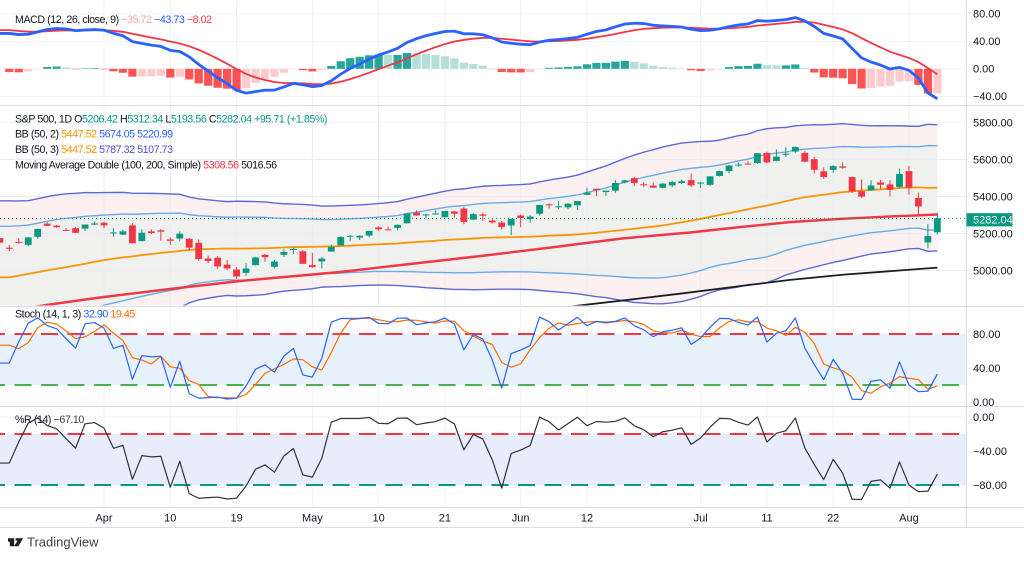  What do you see at coordinates (993, 197) in the screenshot?
I see `svg-text: 5400.00` at bounding box center [993, 197].